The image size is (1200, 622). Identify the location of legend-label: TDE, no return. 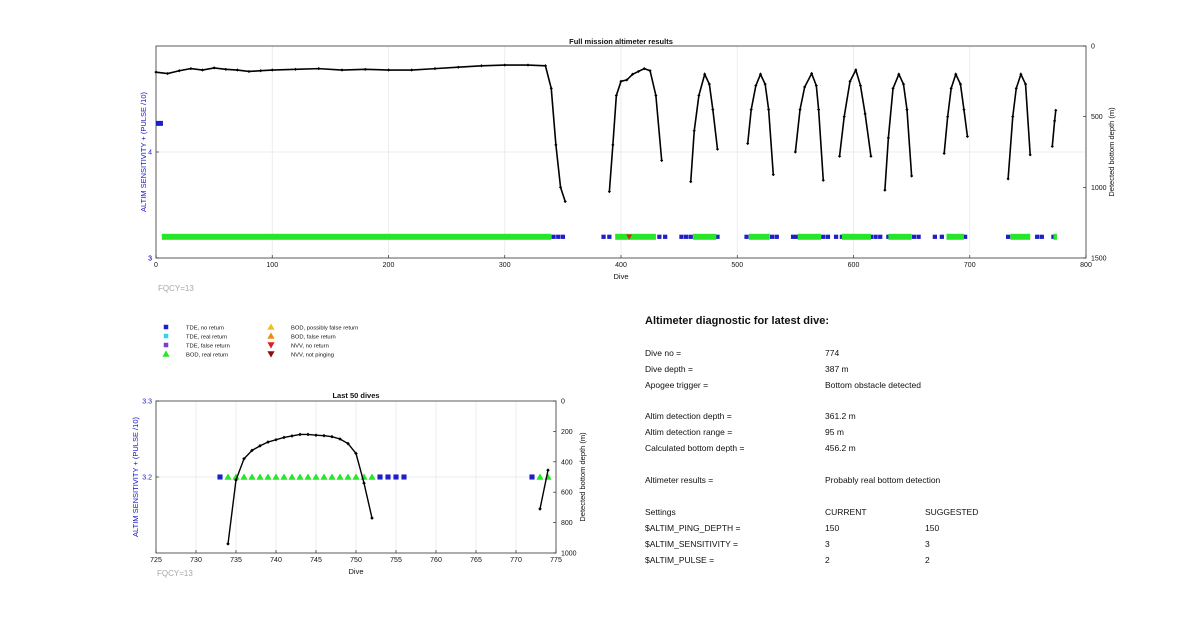
(205, 328).